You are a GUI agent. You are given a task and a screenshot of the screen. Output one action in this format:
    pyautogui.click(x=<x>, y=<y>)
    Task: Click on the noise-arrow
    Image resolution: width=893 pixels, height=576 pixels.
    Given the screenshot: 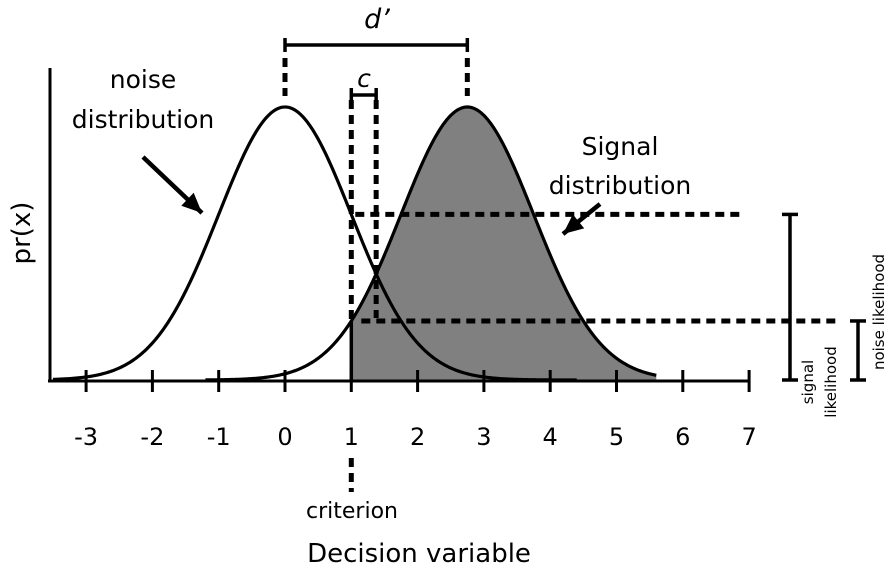 What is the action you would take?
    pyautogui.click(x=172, y=185)
    